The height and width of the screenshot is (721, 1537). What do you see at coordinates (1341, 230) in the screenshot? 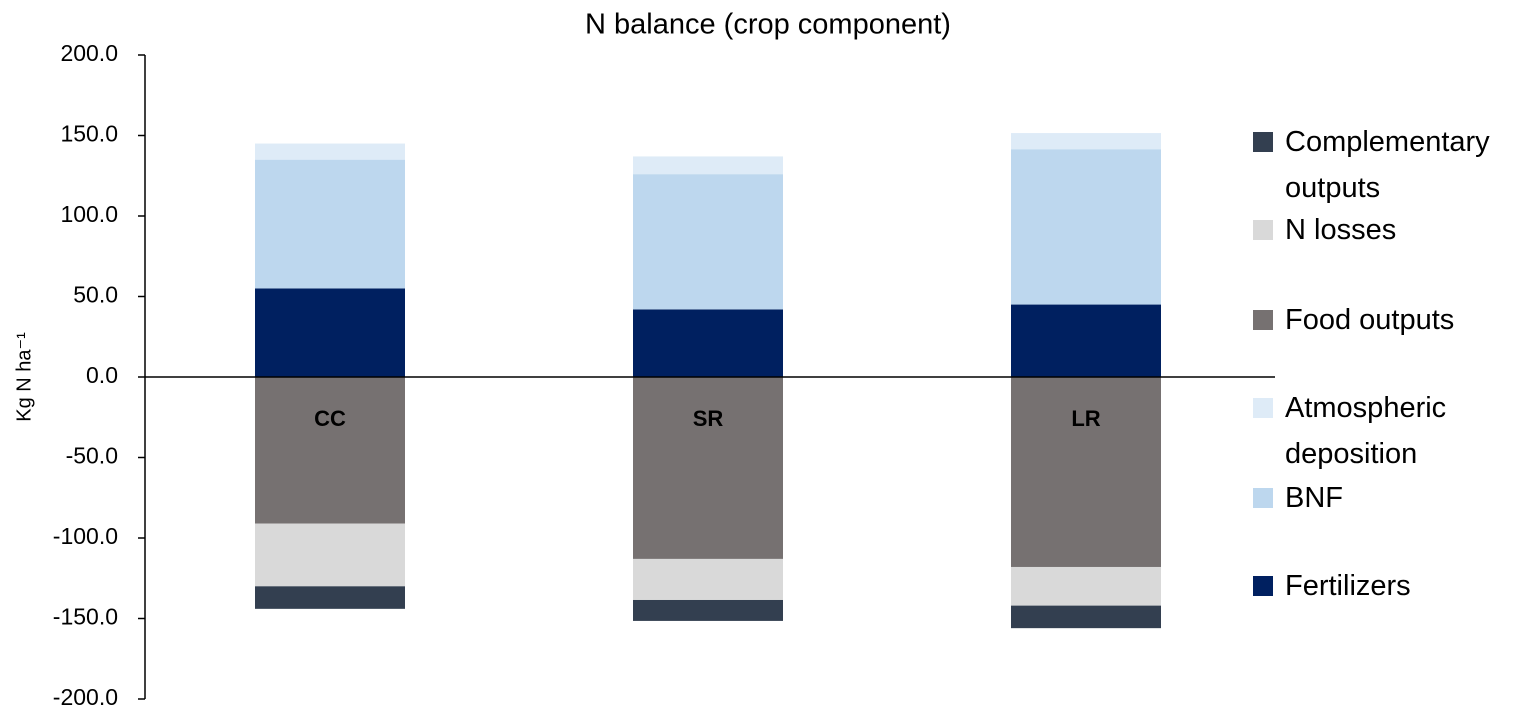
I see `legend-label: N losses` at bounding box center [1341, 230].